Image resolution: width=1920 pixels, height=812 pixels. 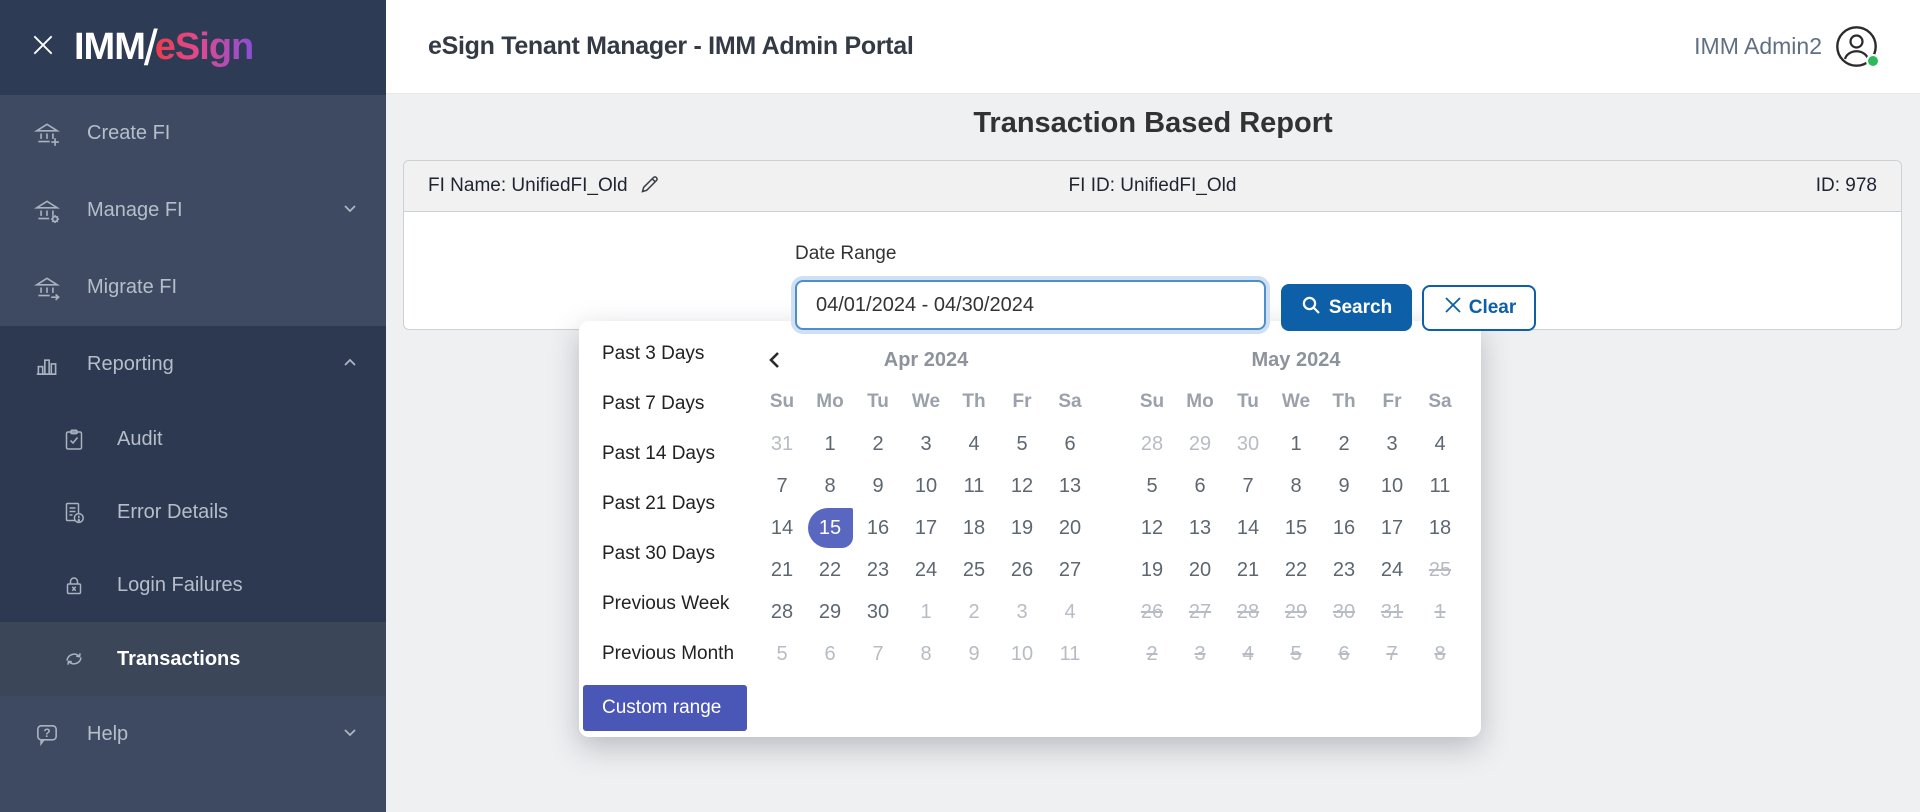 What do you see at coordinates (74, 440) in the screenshot?
I see `clipboard-check-icon` at bounding box center [74, 440].